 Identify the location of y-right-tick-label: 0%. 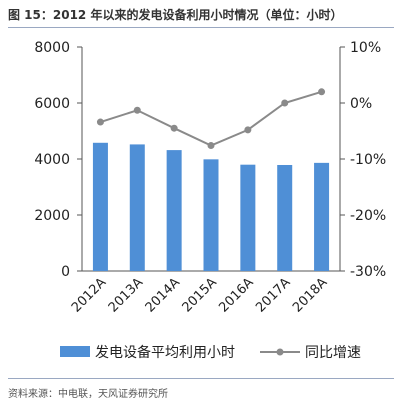
(361, 104).